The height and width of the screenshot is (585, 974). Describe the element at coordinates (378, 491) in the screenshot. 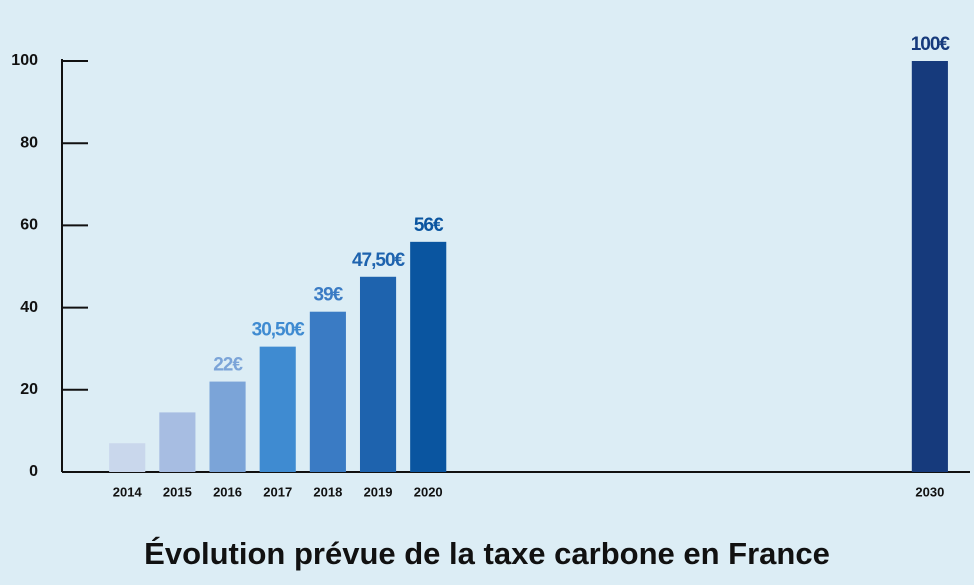

I see `x-tick-label: 2019` at that location.